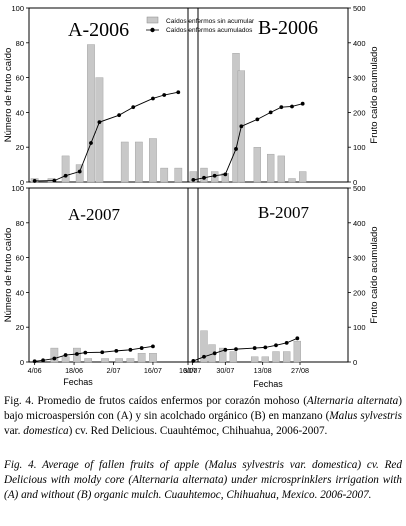 The height and width of the screenshot is (526, 406). I want to click on ylabel-left-top: Número de fruto caído, so click(8, 95).